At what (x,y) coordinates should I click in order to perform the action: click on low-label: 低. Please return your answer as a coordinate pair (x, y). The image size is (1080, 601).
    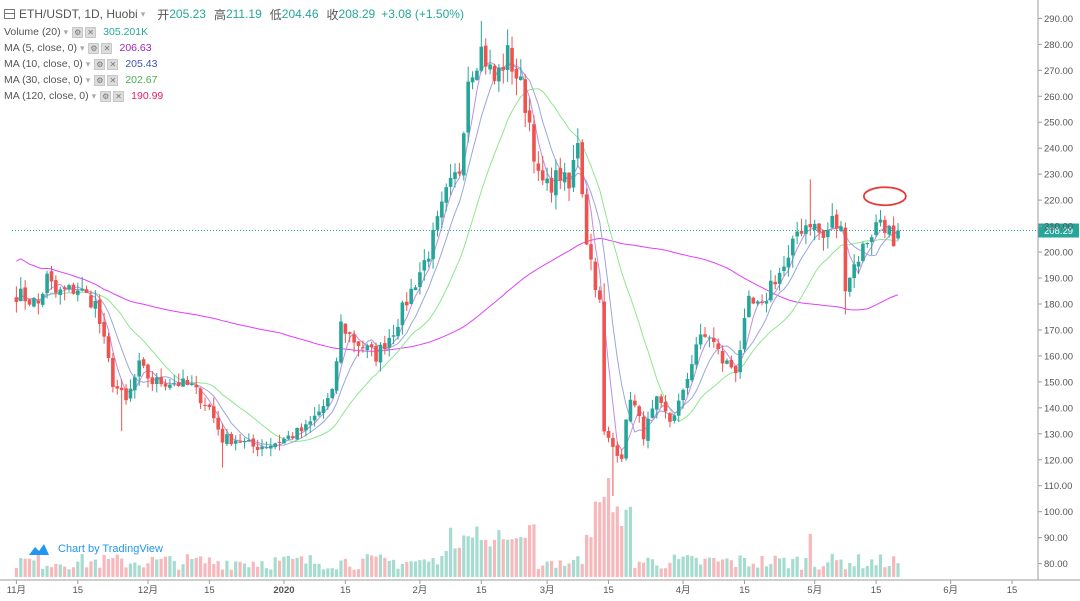
    Looking at the image, I should click on (275, 14).